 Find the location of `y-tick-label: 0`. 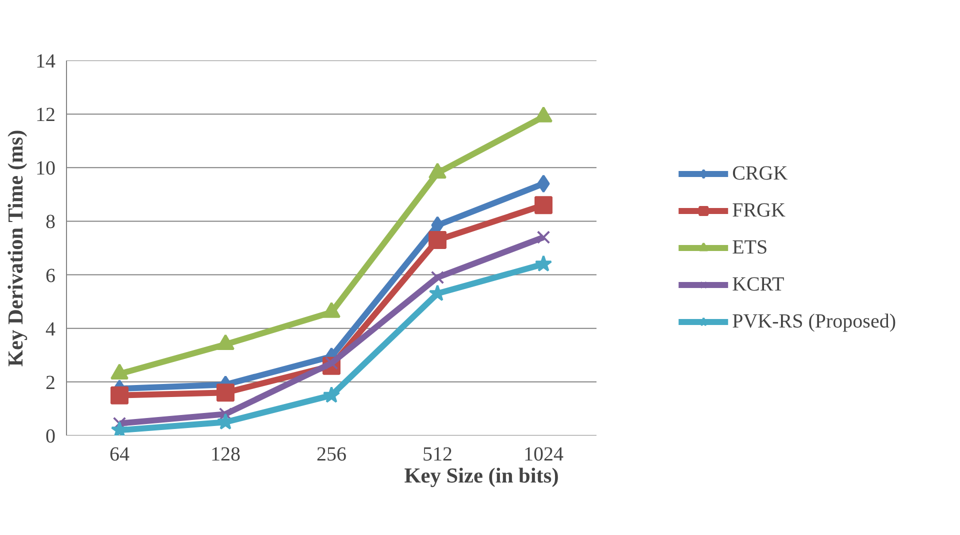

y-tick-label: 0 is located at coordinates (51, 437).